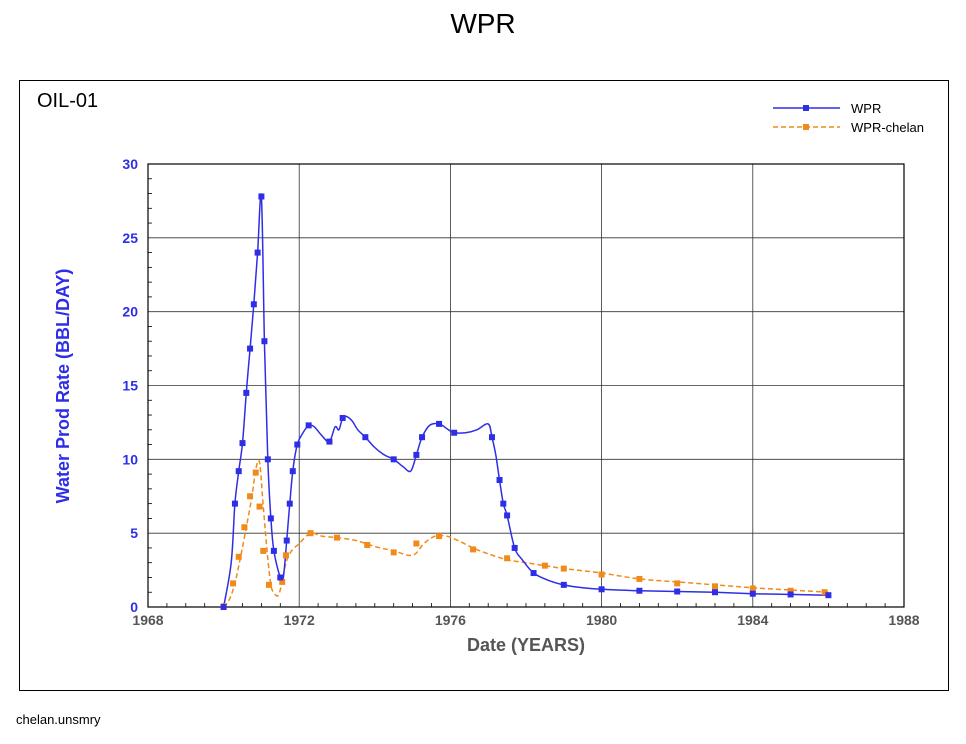 This screenshot has width=966, height=744. Describe the element at coordinates (130, 238) in the screenshot. I see `y-tick-label: 25` at that location.